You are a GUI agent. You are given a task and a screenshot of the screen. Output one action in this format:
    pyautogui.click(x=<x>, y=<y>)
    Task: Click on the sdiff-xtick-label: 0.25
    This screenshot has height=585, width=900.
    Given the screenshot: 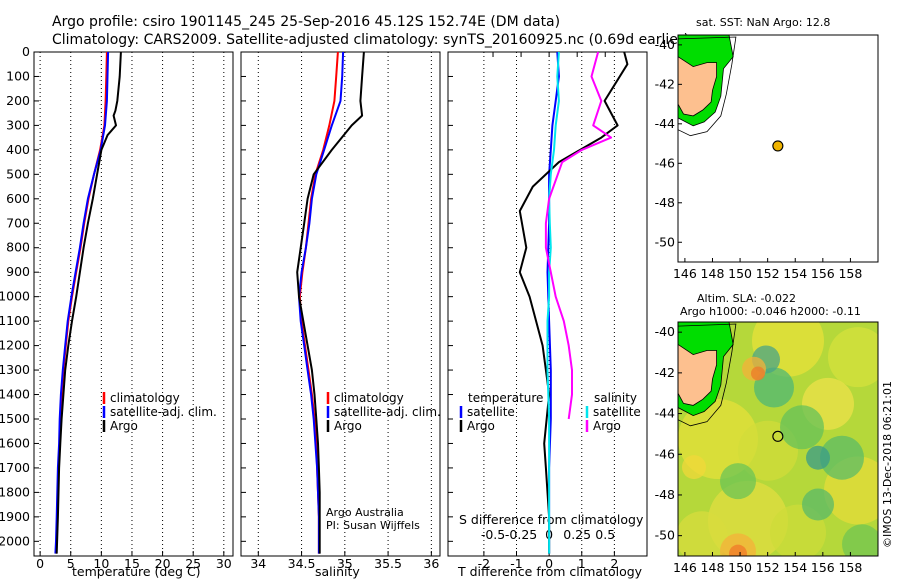 What is the action you would take?
    pyautogui.click(x=577, y=534)
    